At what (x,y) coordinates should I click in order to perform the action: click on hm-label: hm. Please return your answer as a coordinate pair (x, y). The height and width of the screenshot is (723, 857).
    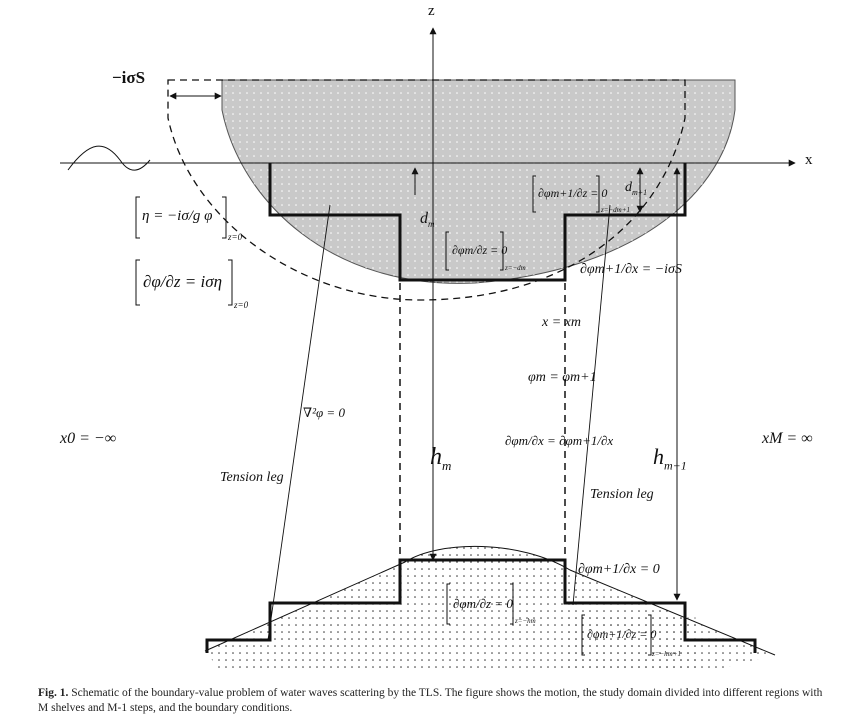
    Looking at the image, I should click on (441, 458).